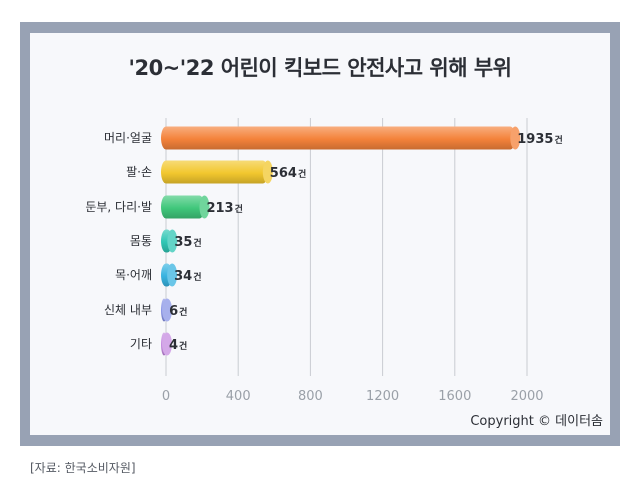  I want to click on data-label: 34건, so click(187, 276).